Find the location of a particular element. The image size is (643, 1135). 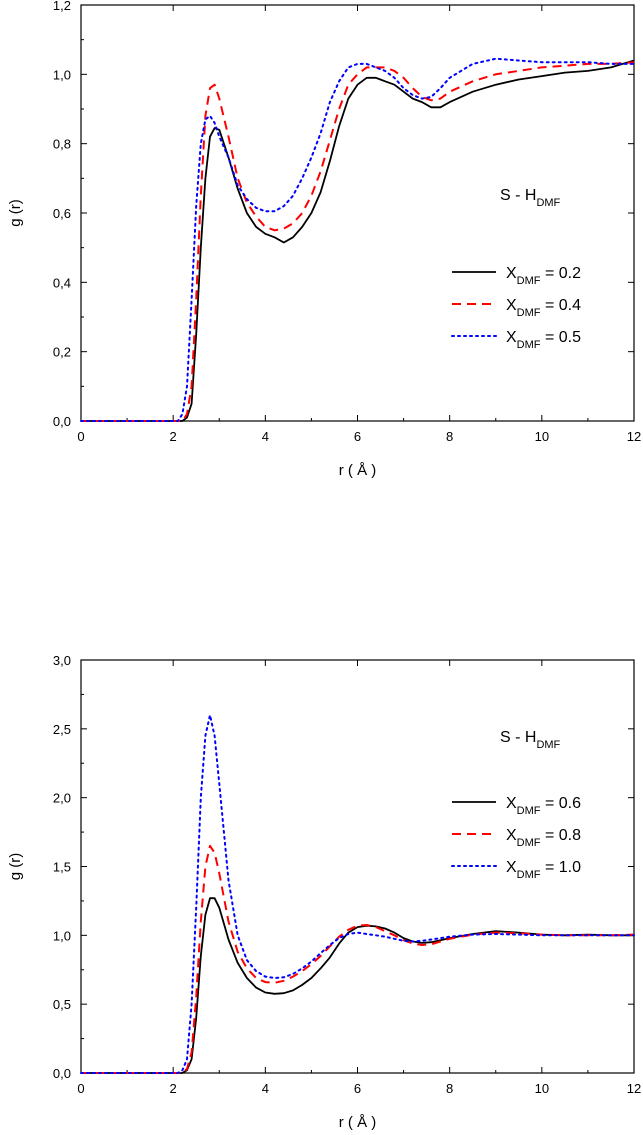

y-tick-label: 3,0 is located at coordinates (62, 660).